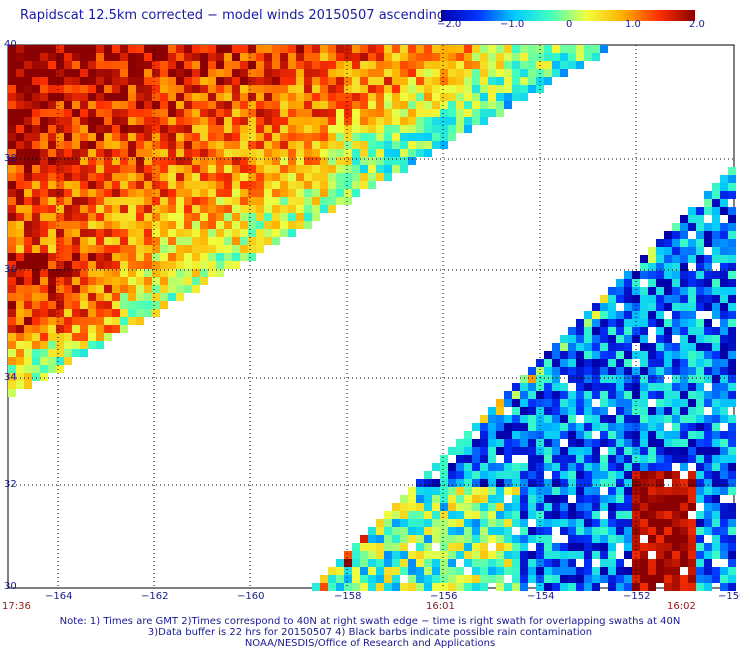  I want to click on lon-label-152: −152, so click(637, 596).